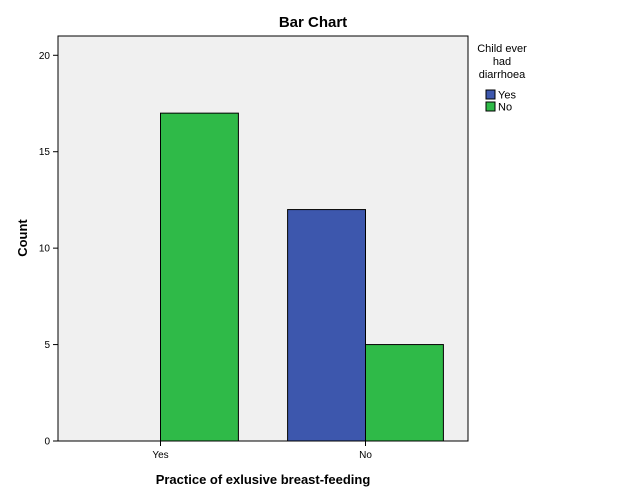 The height and width of the screenshot is (501, 626). What do you see at coordinates (263, 479) in the screenshot?
I see `x-axis-label: Practice of exlusive breast-feeding` at bounding box center [263, 479].